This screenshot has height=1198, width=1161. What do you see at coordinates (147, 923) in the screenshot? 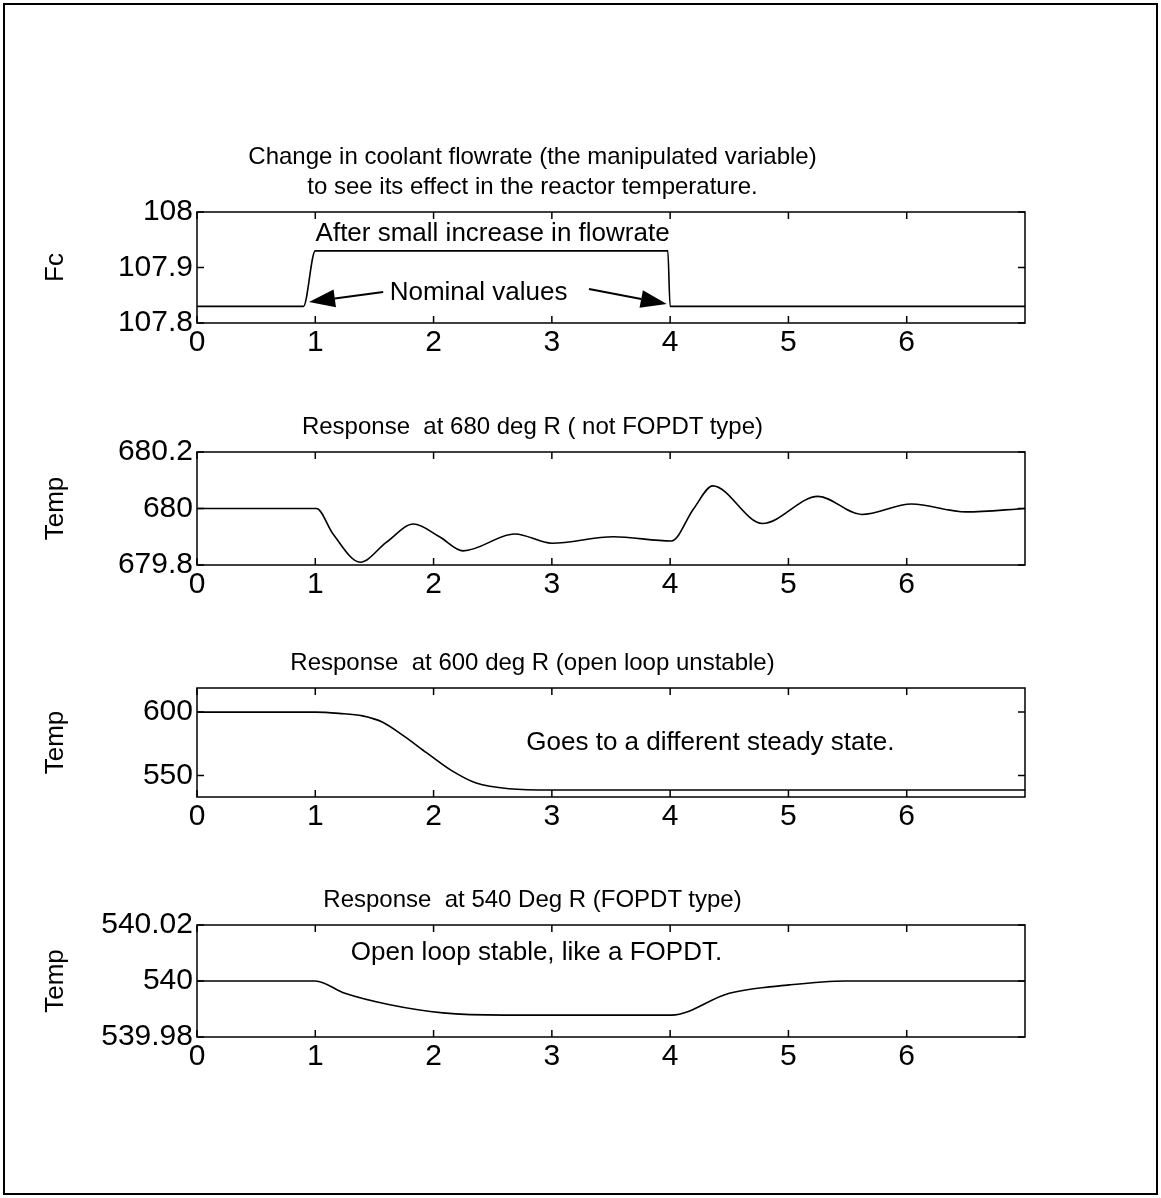
I see `y-tick-label: 540.02` at bounding box center [147, 923].